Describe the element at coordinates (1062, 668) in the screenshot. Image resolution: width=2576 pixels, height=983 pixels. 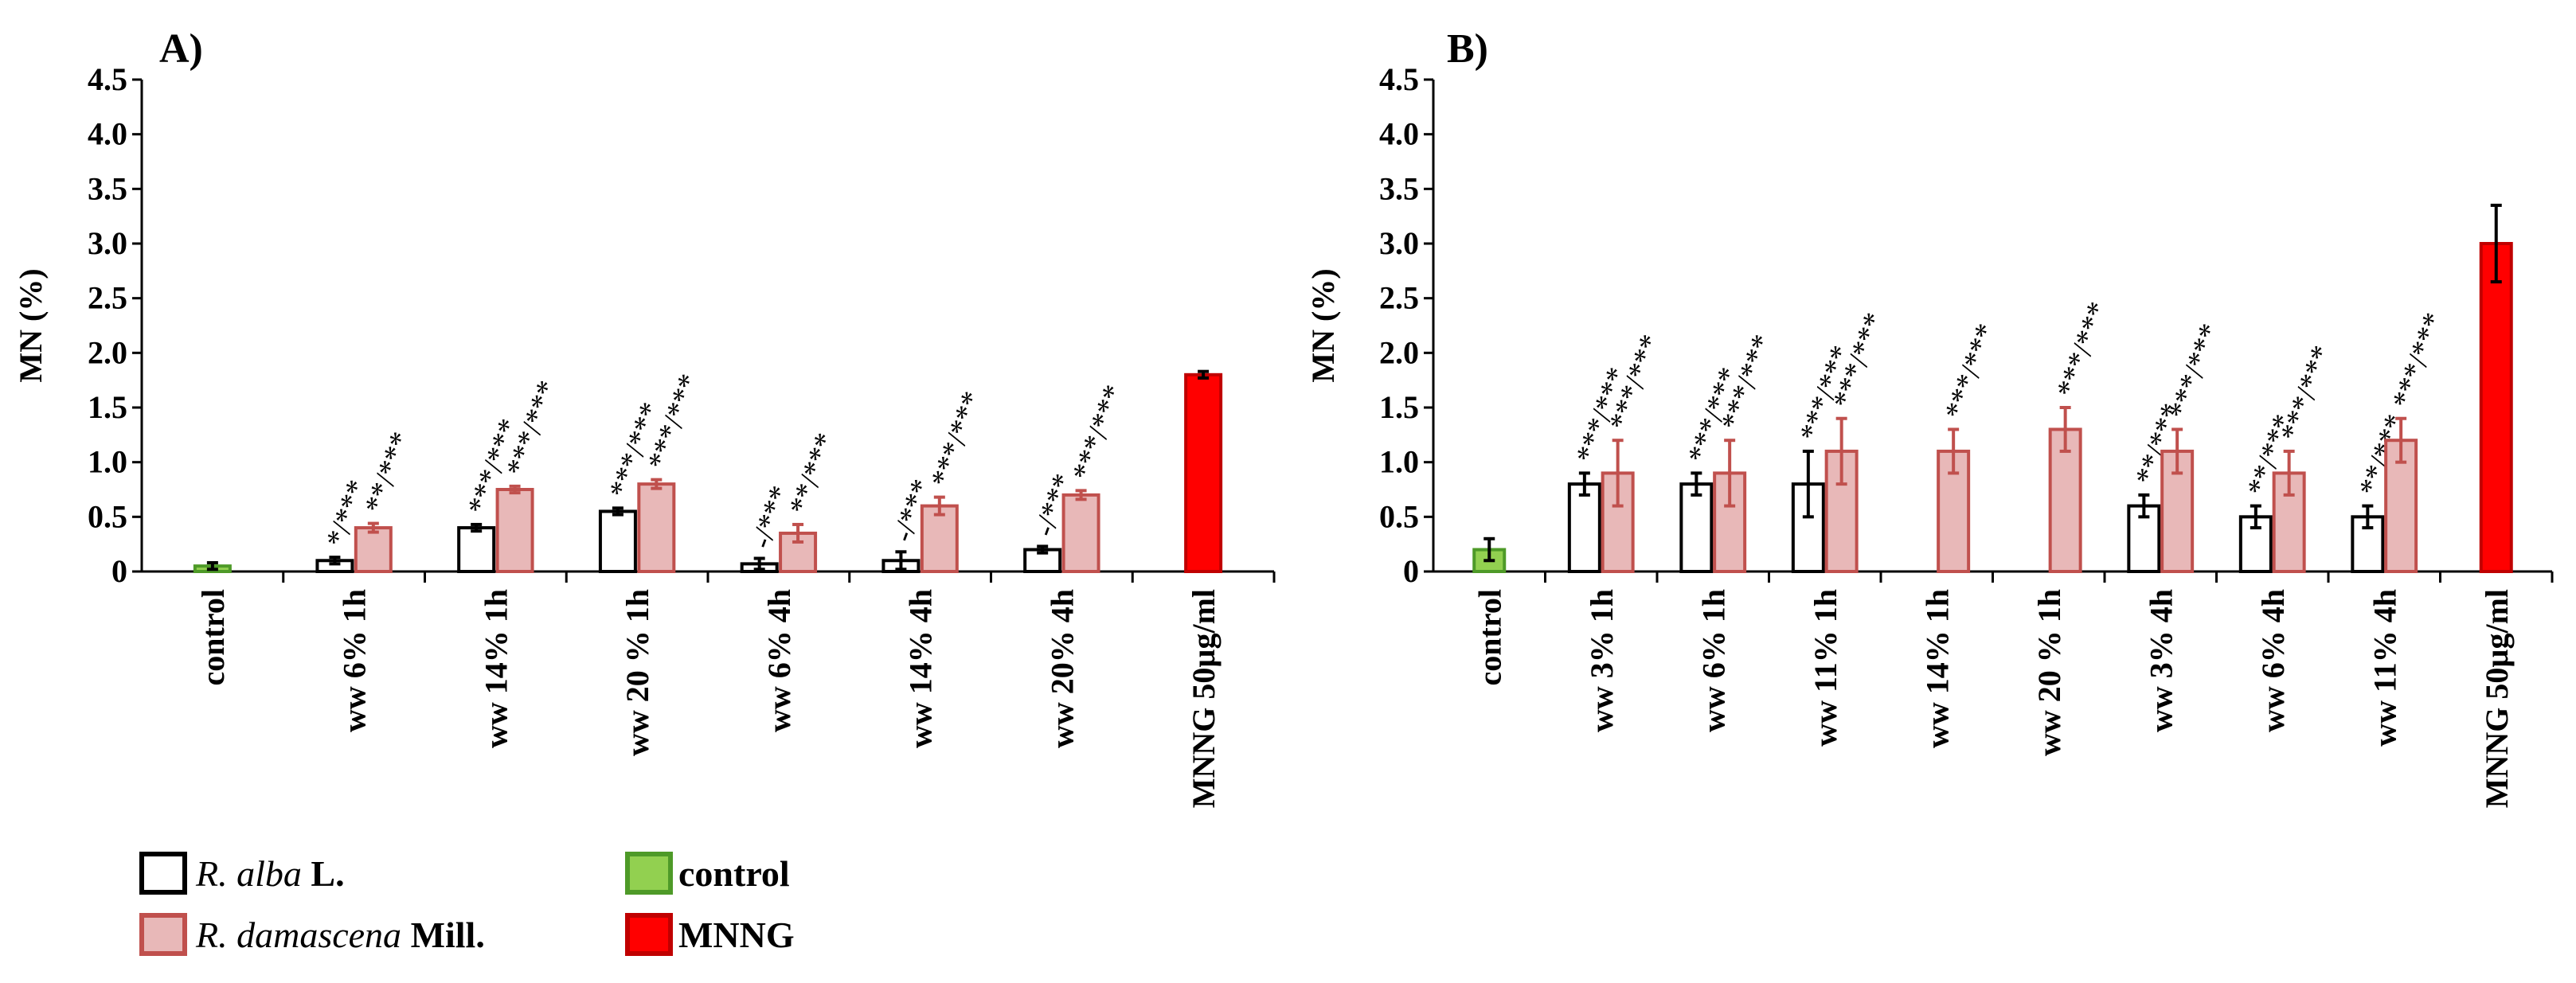
I see `category-label: ww 20% 4h` at that location.